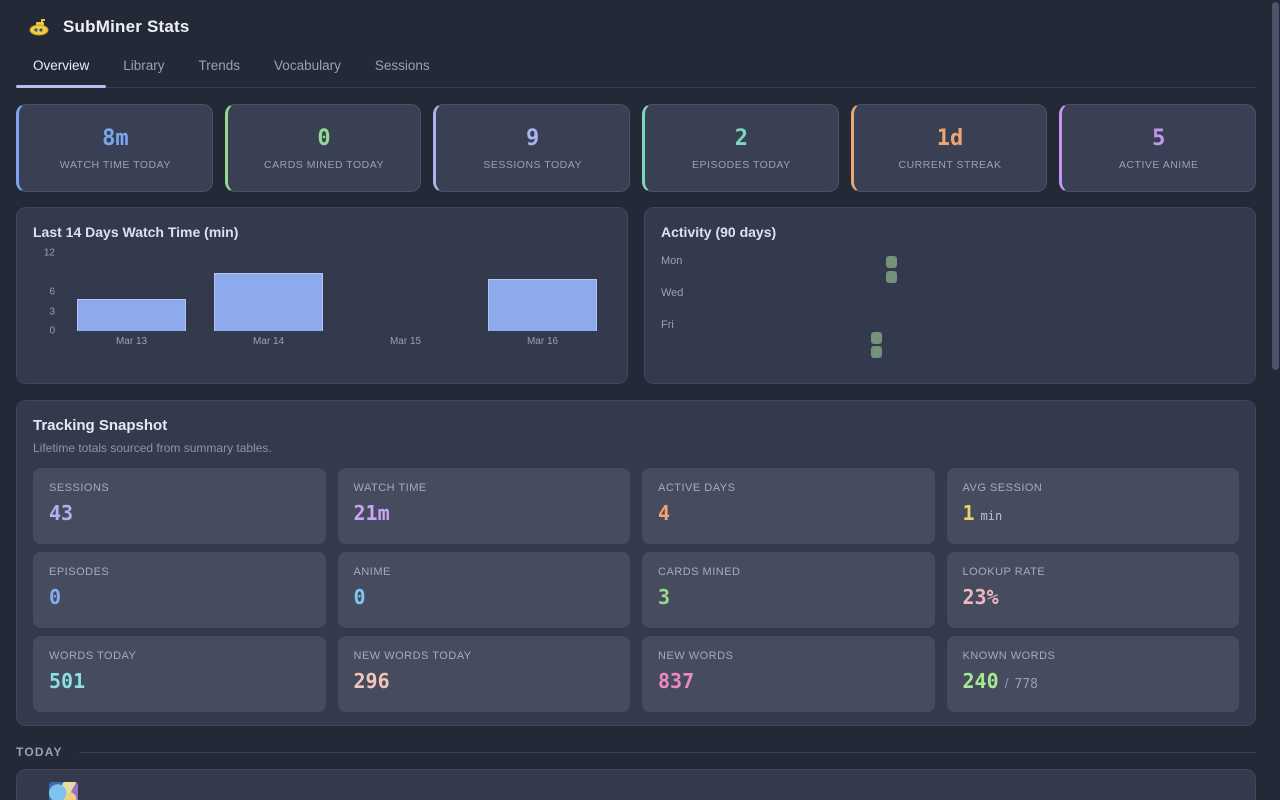  Describe the element at coordinates (699, 572) in the screenshot. I see `tracking-tile-label: CARDS MINED` at that location.